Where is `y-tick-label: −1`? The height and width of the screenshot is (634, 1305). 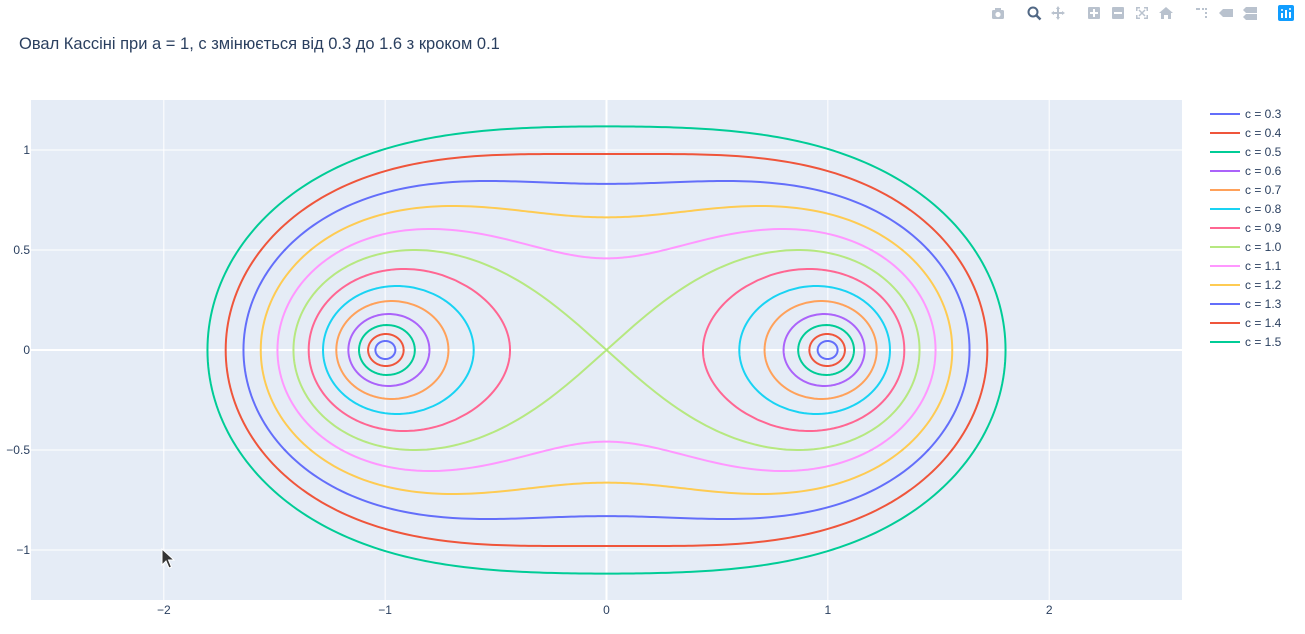
y-tick-label: −1 is located at coordinates (23, 550).